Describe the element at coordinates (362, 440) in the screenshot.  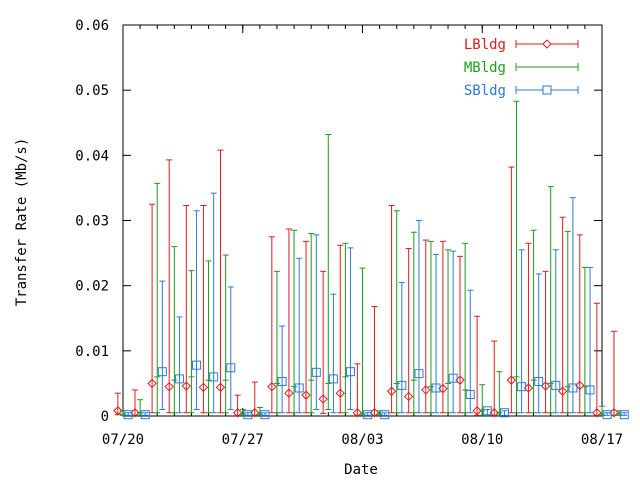
I see `x-tick-label: 08/03` at that location.